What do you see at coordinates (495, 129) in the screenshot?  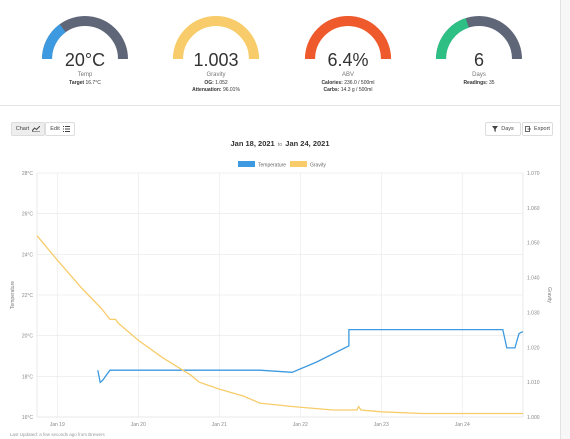 I see `filter-icon` at bounding box center [495, 129].